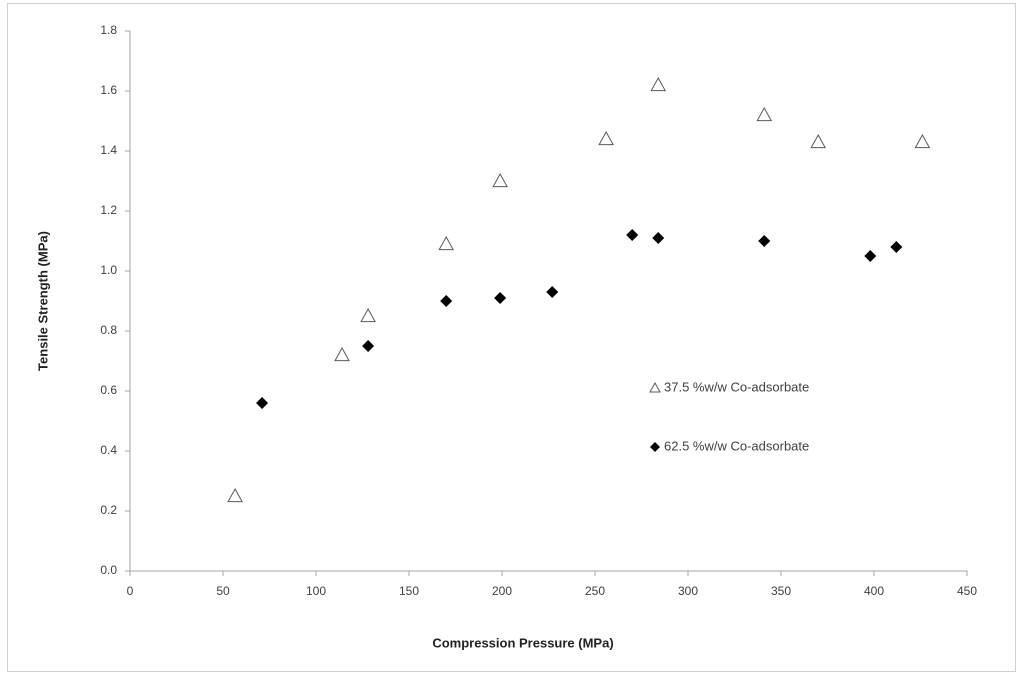 The width and height of the screenshot is (1024, 677). I want to click on y-tick-label: 1.4, so click(108, 150).